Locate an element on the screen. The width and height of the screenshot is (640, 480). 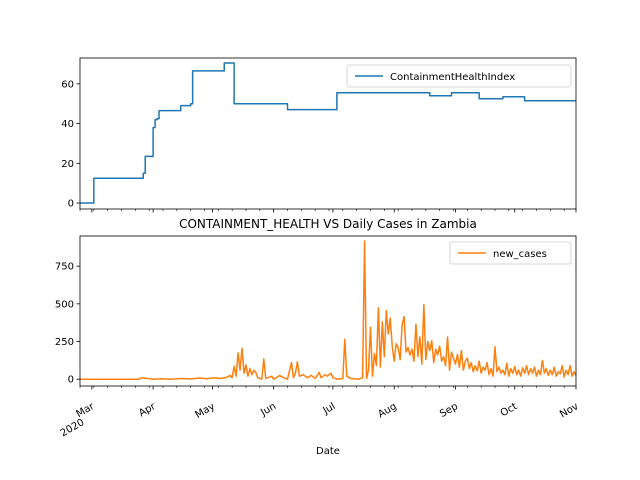
y-tick-label: 500 is located at coordinates (64, 304).